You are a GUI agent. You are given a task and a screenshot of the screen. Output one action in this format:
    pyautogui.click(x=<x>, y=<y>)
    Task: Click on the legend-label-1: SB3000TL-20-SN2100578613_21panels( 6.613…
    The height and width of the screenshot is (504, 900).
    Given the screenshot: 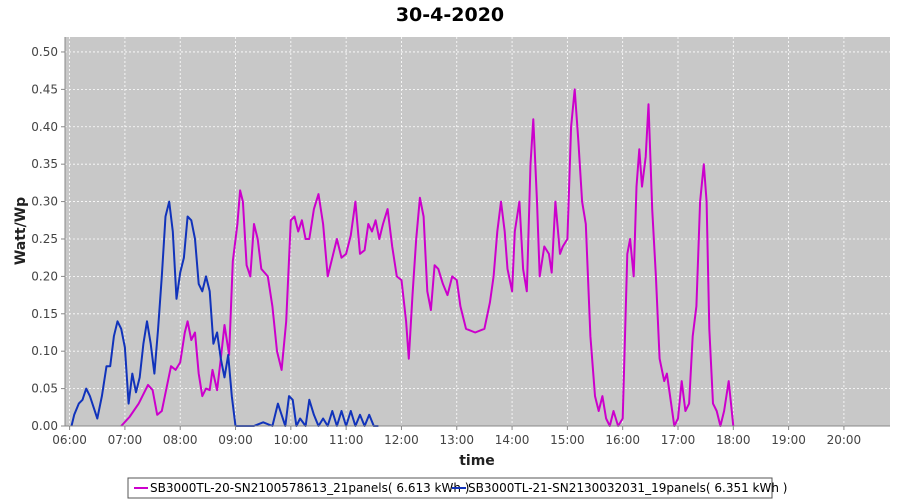 What is the action you would take?
    pyautogui.click(x=309, y=488)
    